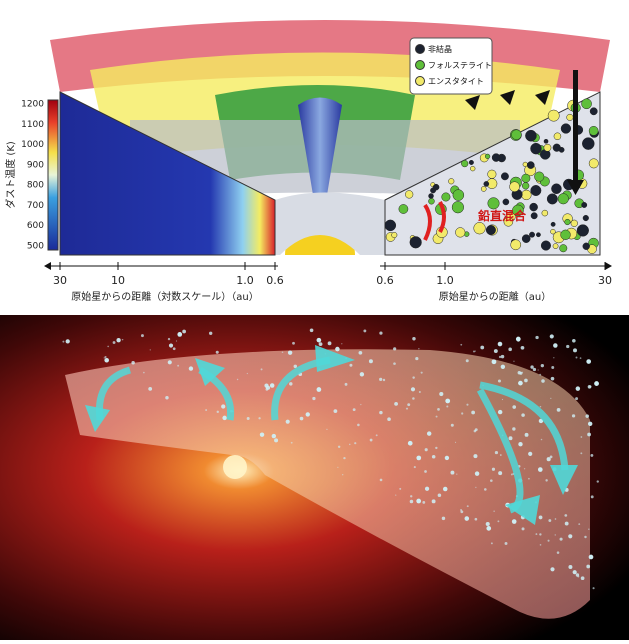 The width and height of the screenshot is (629, 644). What do you see at coordinates (460, 65) in the screenshot?
I see `legend-label: フォルステライト` at bounding box center [460, 65].